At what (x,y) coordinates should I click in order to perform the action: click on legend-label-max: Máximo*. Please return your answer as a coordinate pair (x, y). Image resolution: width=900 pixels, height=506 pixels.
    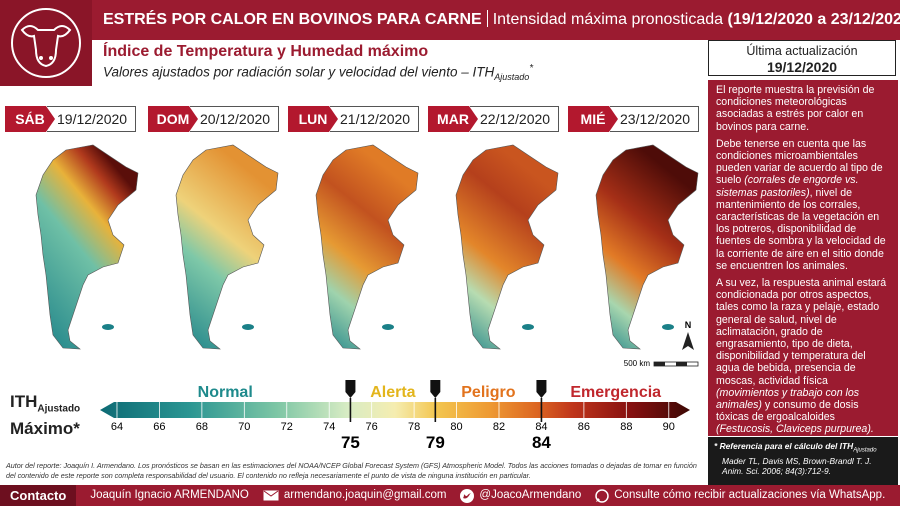
    Looking at the image, I should click on (45, 429).